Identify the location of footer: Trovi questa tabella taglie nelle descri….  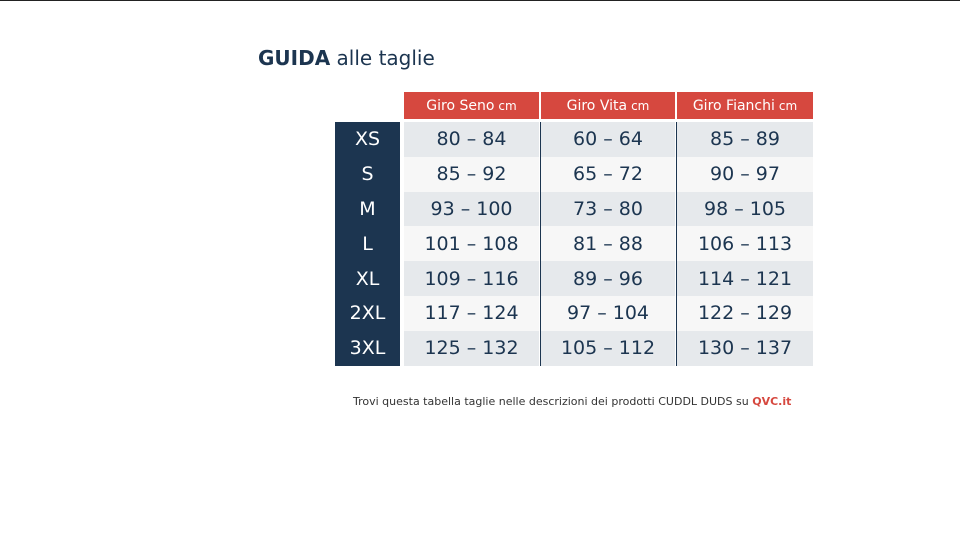
(572, 401).